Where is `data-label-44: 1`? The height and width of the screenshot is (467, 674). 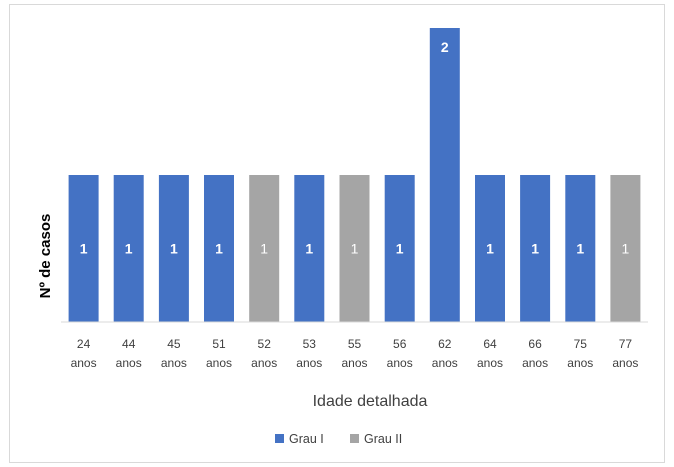 data-label-44: 1 is located at coordinates (129, 249).